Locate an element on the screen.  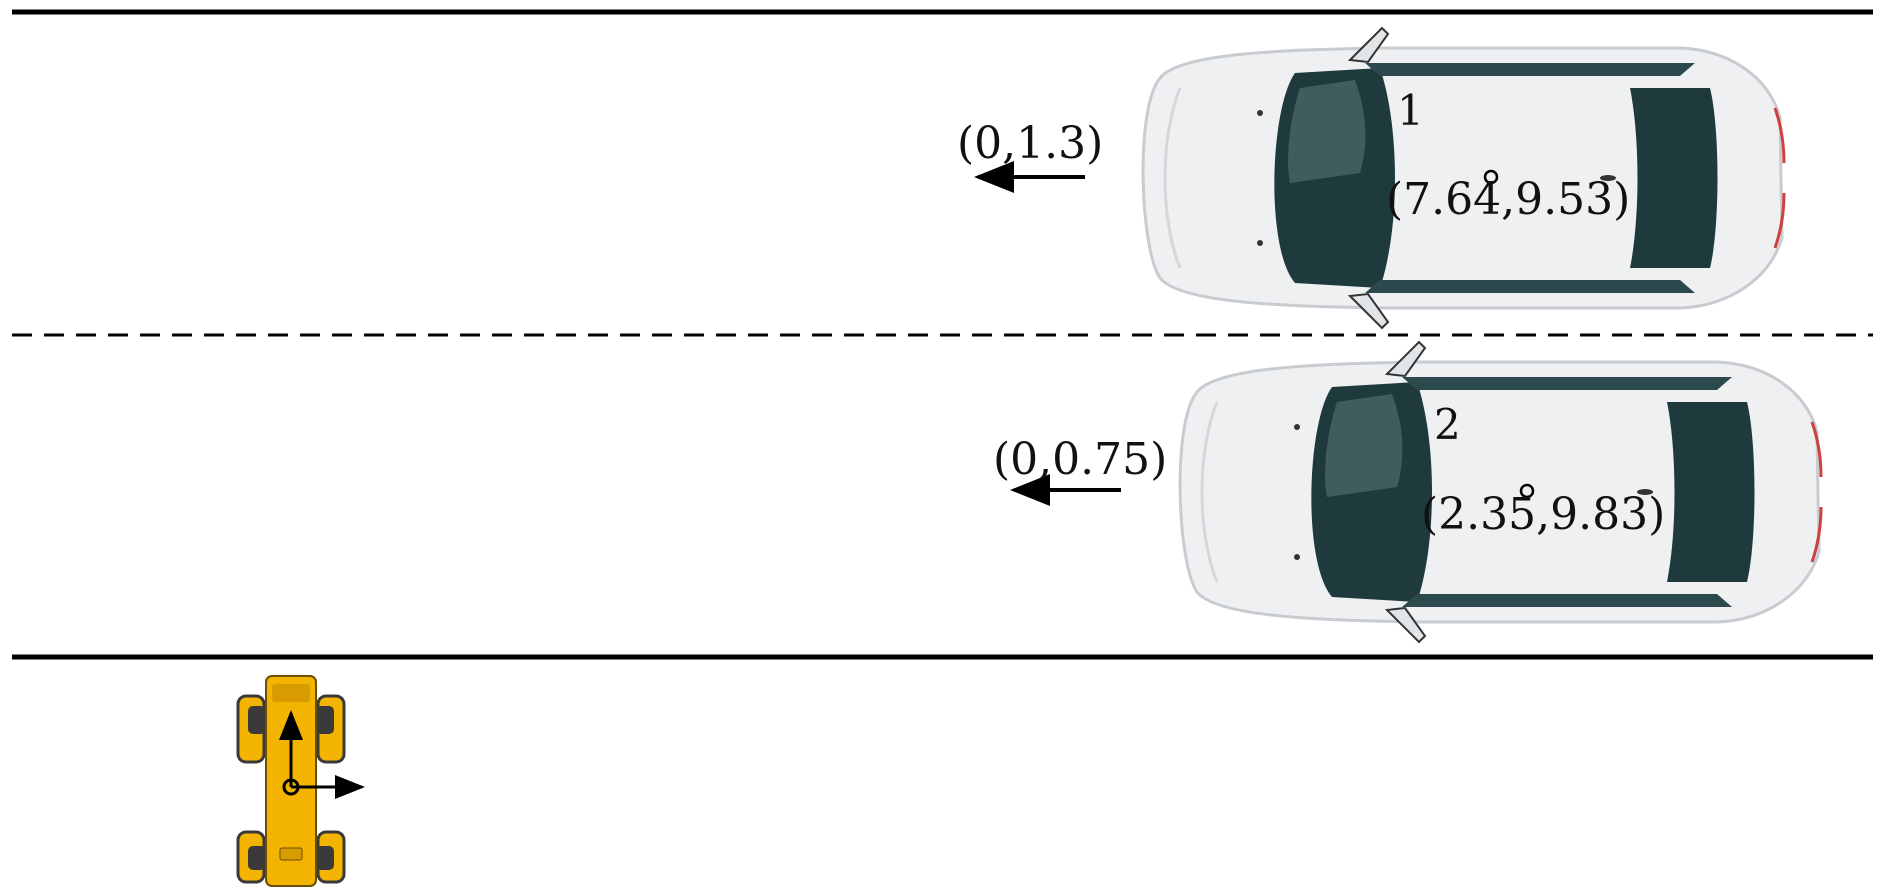
car-2-id-label: 2 is located at coordinates (1447, 424).